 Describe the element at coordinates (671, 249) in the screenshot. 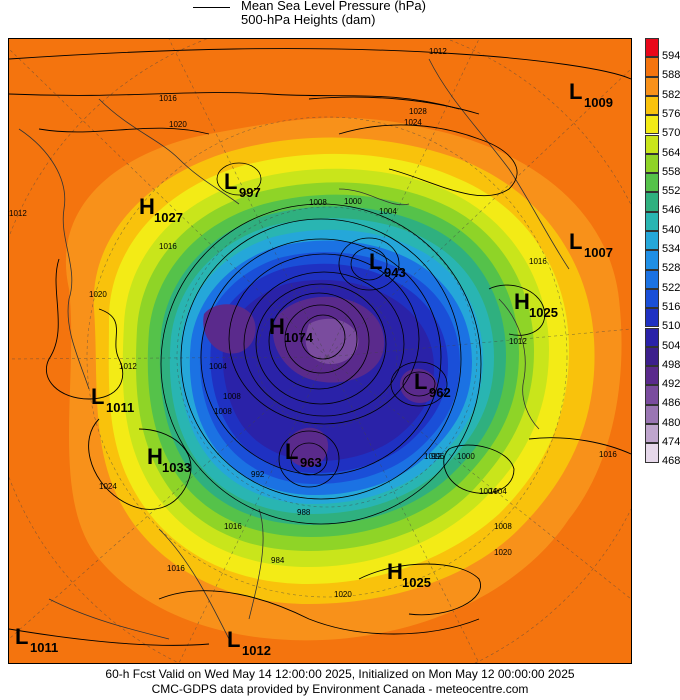

I see `colorbar-level-label: 534` at that location.